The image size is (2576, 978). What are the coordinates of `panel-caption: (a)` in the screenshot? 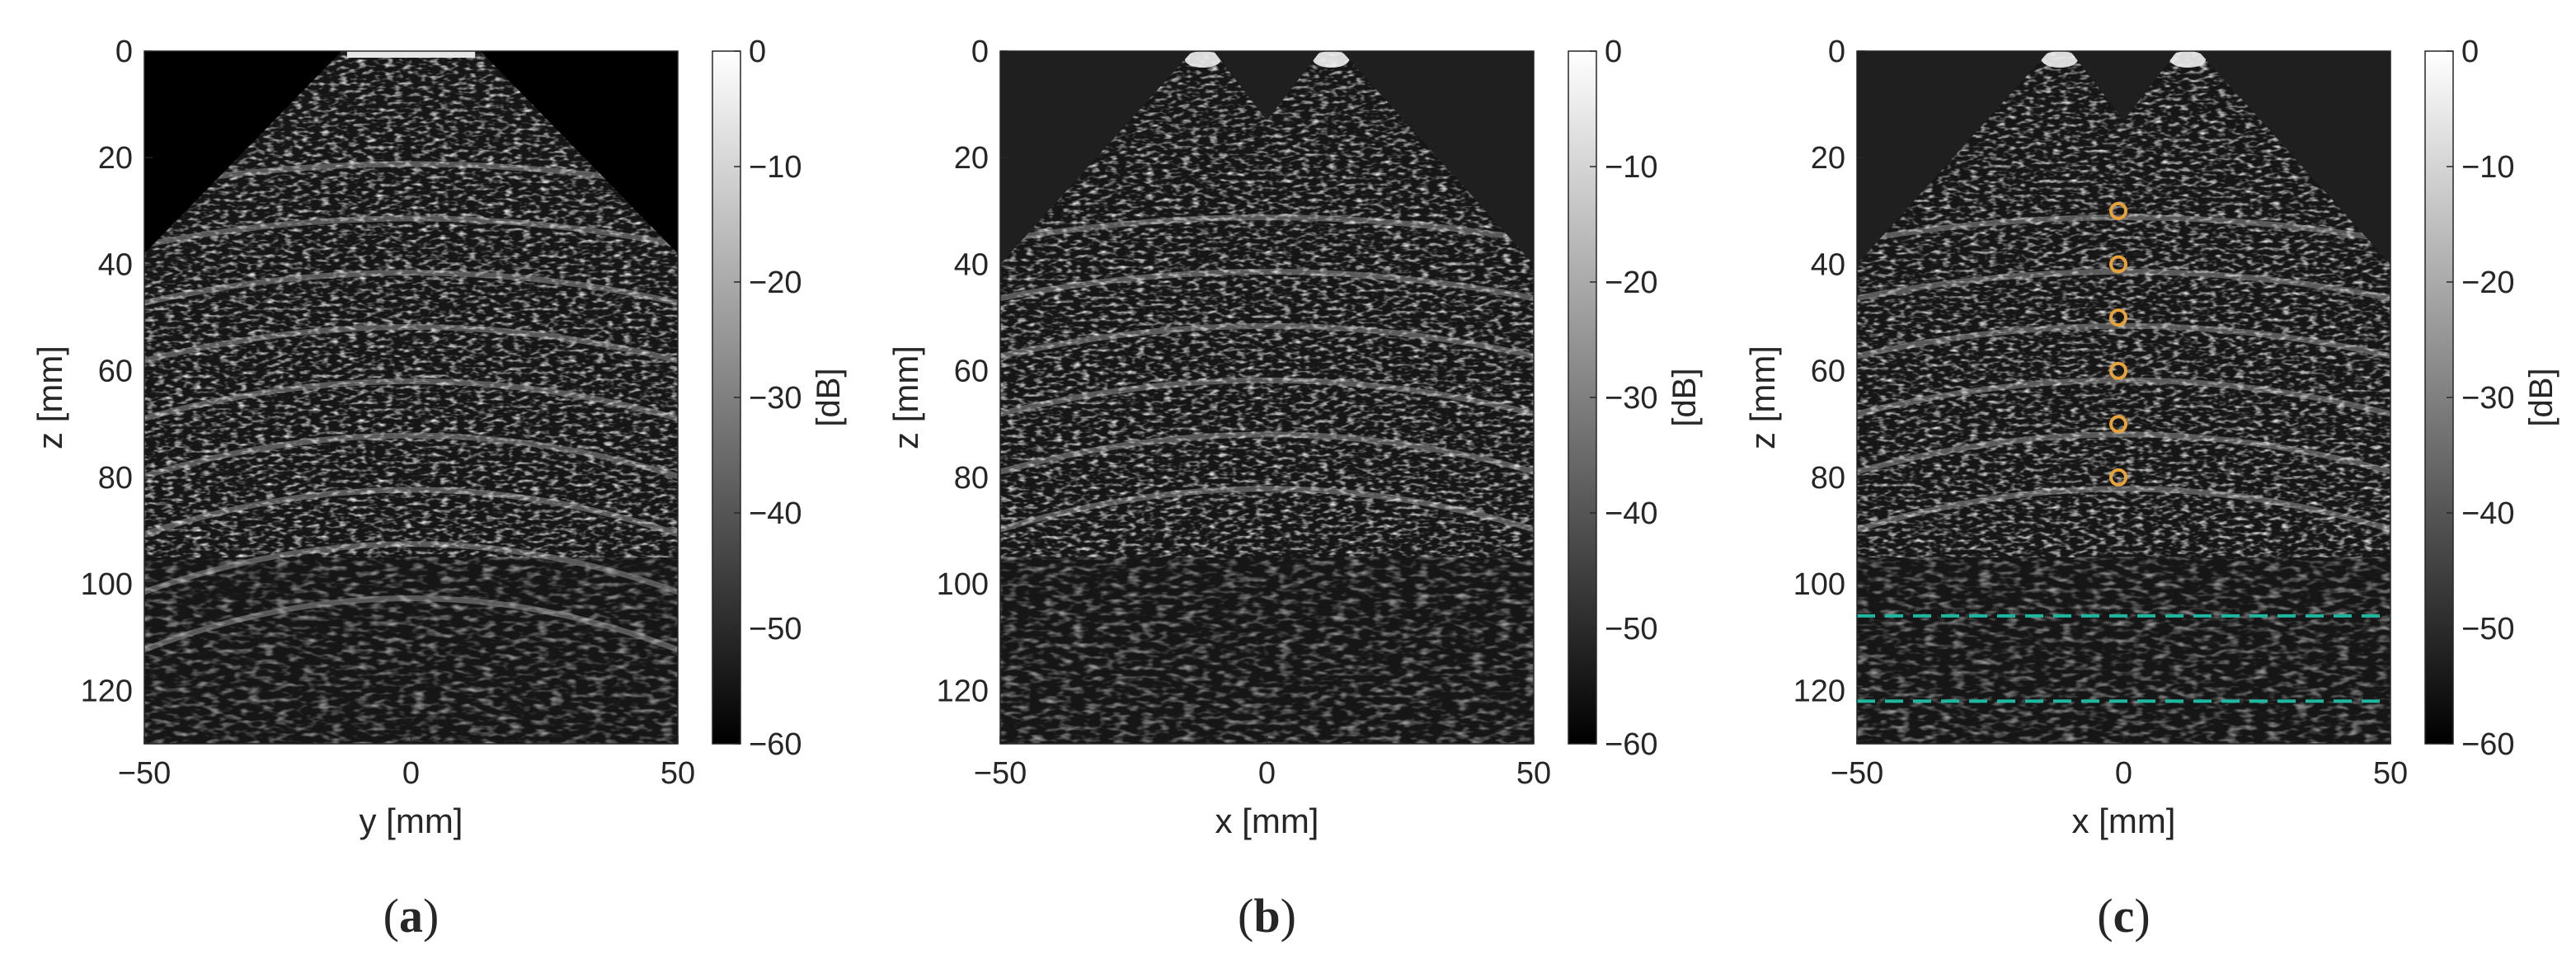 It's located at (411, 916).